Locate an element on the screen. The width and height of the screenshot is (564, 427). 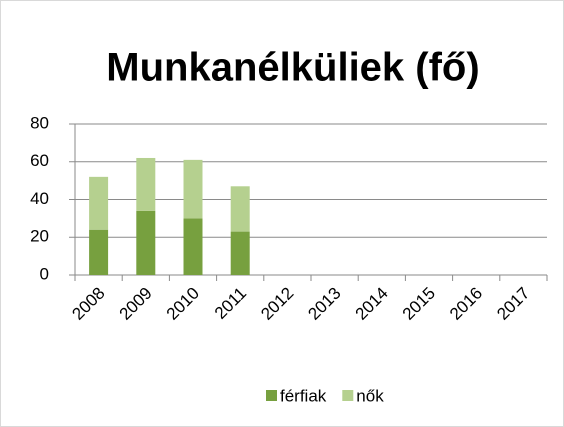
y-tick-label: 80 is located at coordinates (39, 122).